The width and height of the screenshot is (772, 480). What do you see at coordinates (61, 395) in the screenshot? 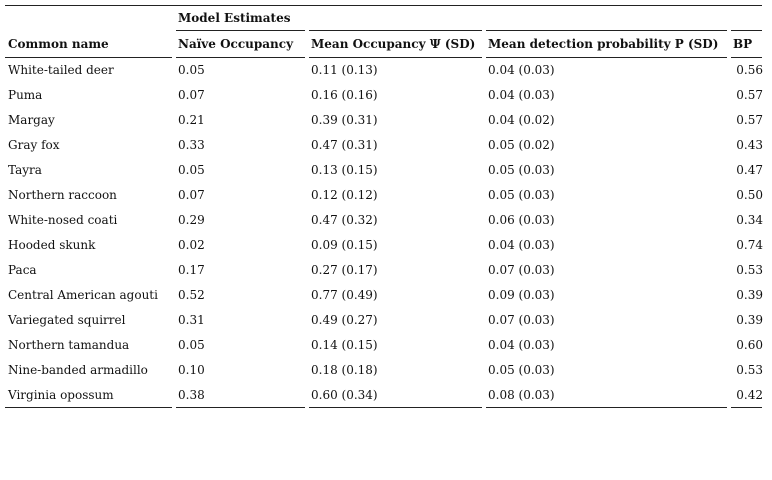
I see `species-name: Virginia opossum` at bounding box center [61, 395].